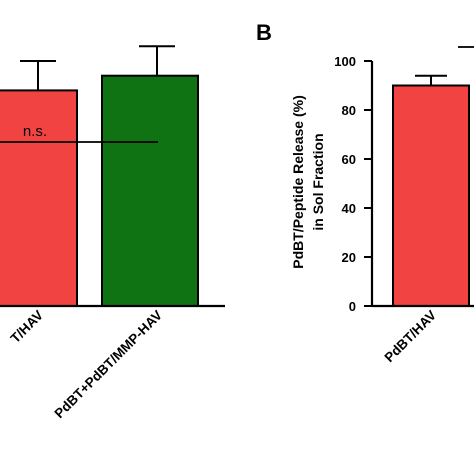  I want to click on panel-b-y-tick-label-100: 100, so click(345, 61).